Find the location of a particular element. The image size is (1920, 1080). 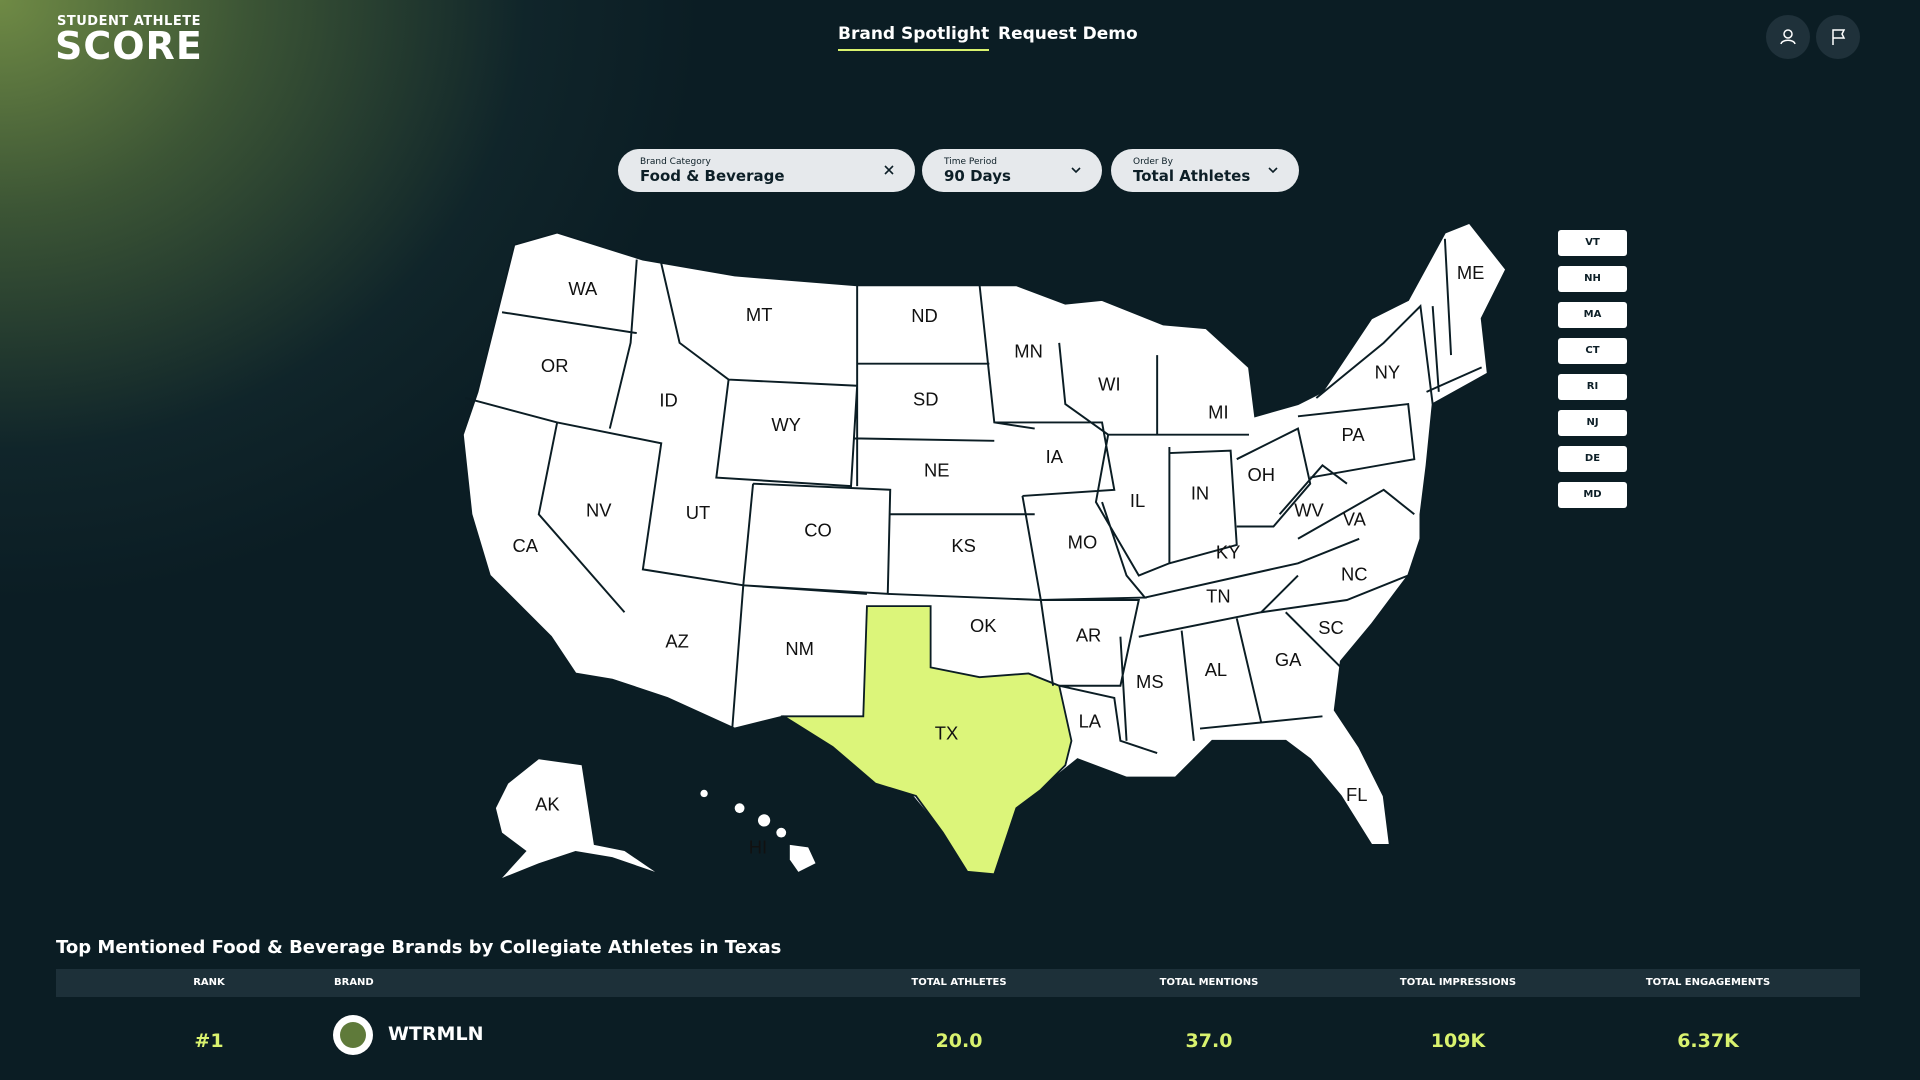

state-label: WV is located at coordinates (1309, 510).